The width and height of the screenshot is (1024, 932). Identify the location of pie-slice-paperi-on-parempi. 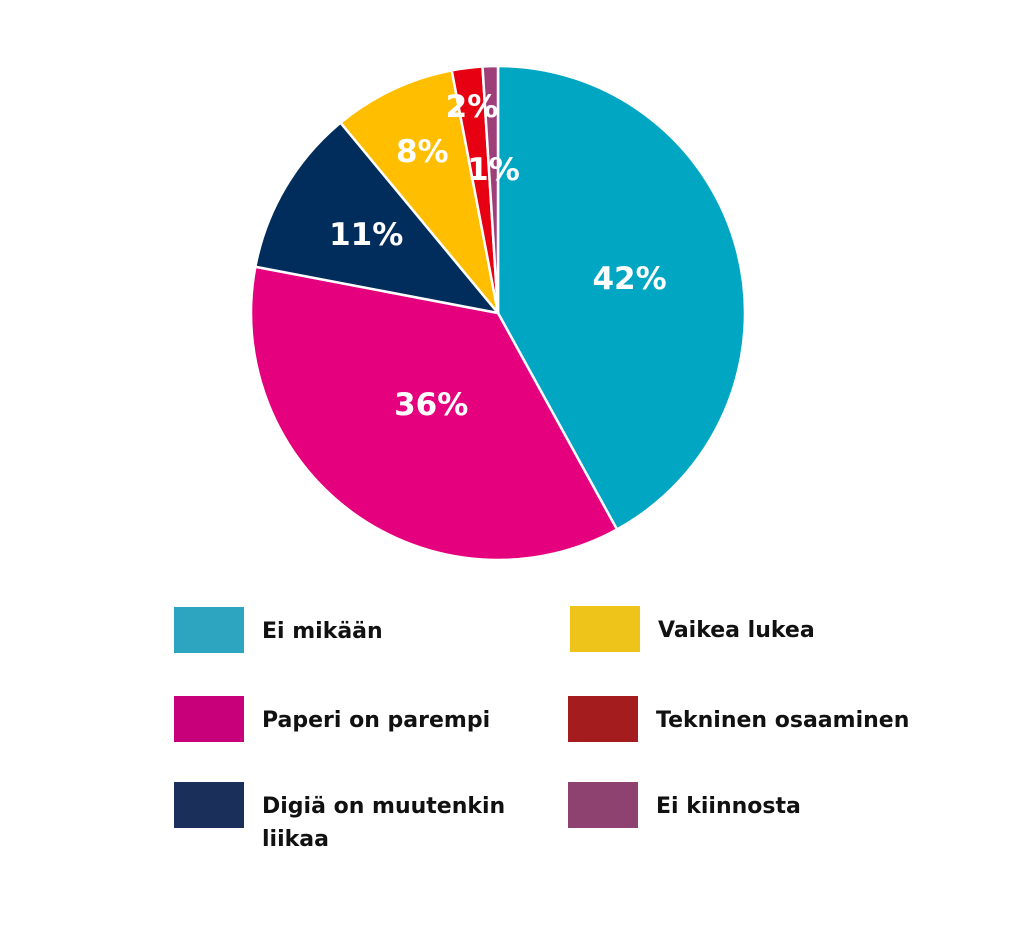
(434, 413).